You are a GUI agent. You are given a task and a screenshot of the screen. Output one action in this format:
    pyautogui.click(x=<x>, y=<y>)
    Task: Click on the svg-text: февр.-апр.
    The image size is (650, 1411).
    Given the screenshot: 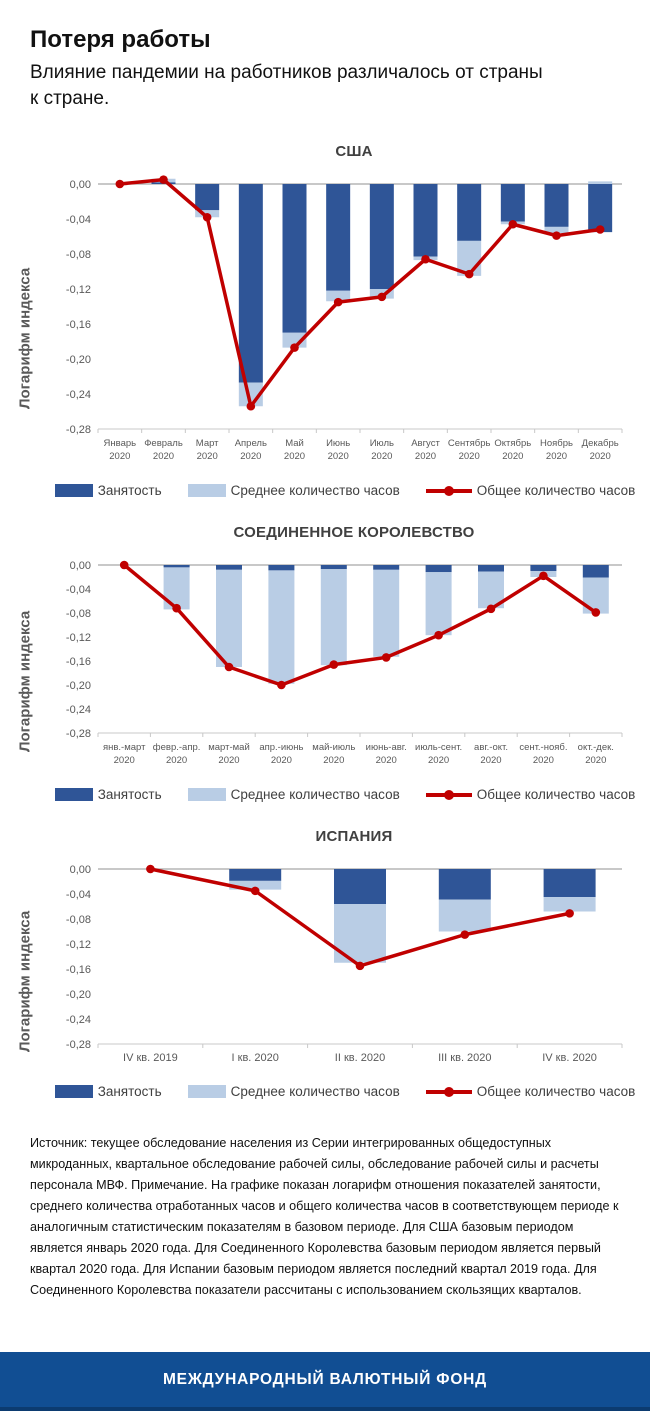 What is the action you would take?
    pyautogui.click(x=177, y=747)
    